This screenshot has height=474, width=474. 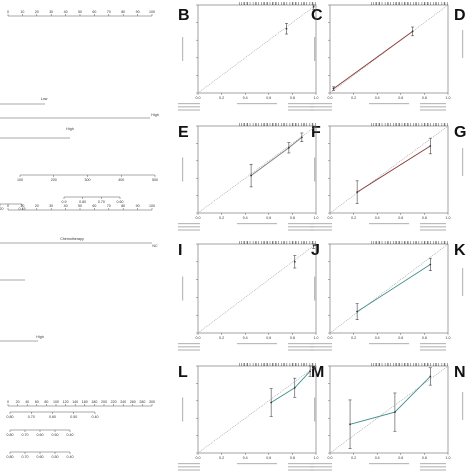 I want to click on total-points-scale-1-tick-label: 300, so click(x=88, y=180).